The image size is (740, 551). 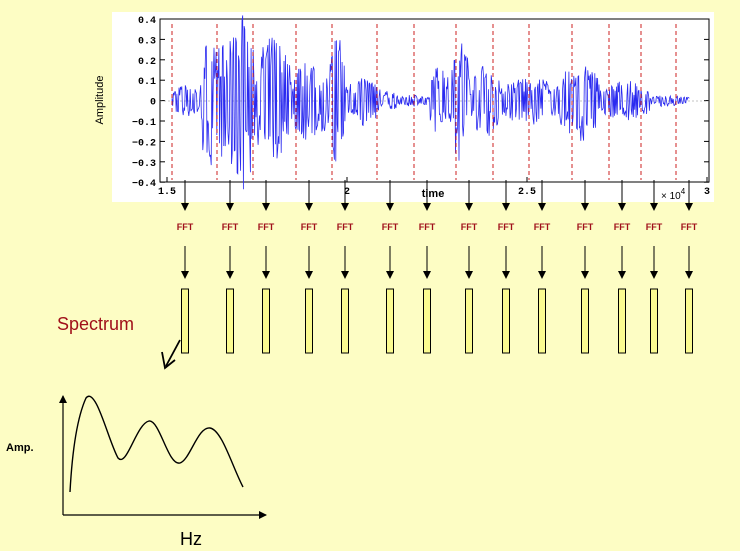 I want to click on y-tick-label: −0.2, so click(x=144, y=143).